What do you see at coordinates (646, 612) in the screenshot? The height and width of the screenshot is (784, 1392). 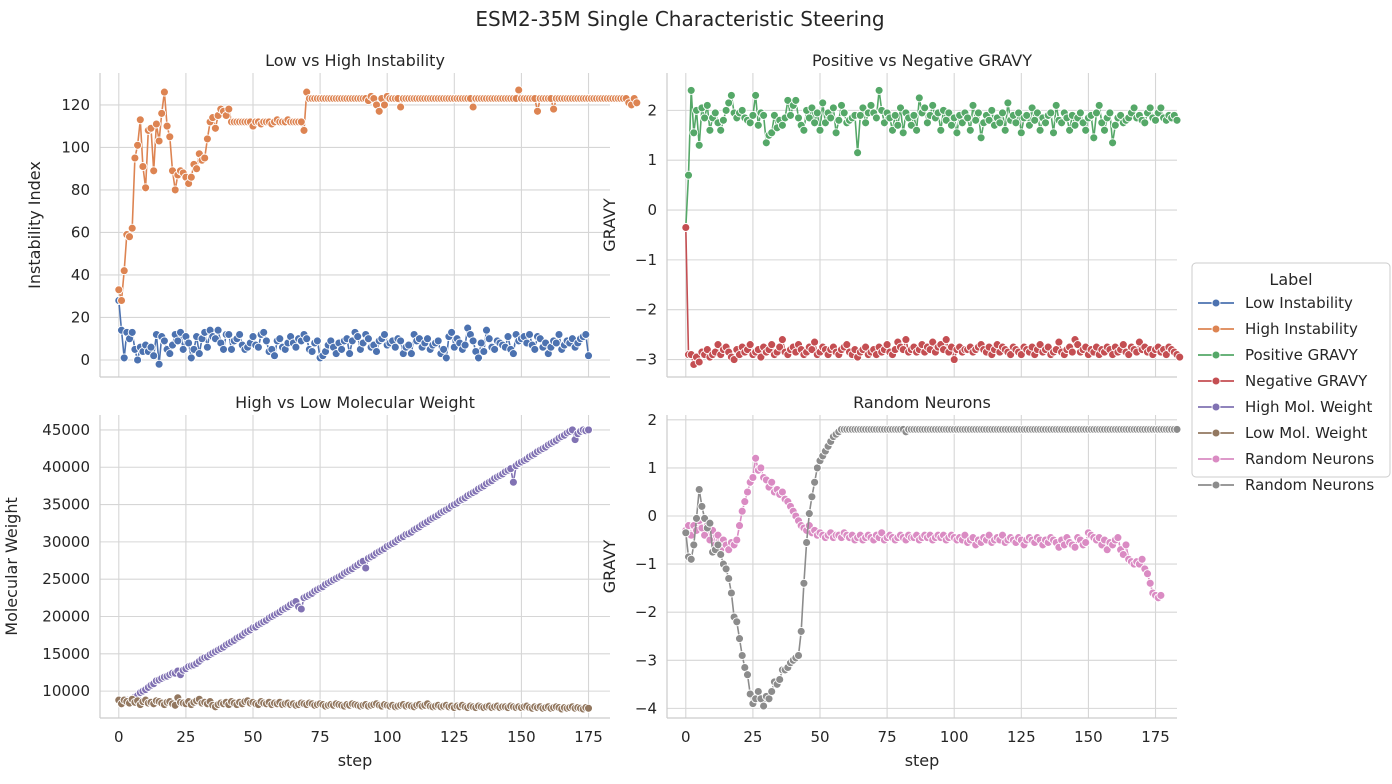 I see `y-tick-label: −2` at bounding box center [646, 612].